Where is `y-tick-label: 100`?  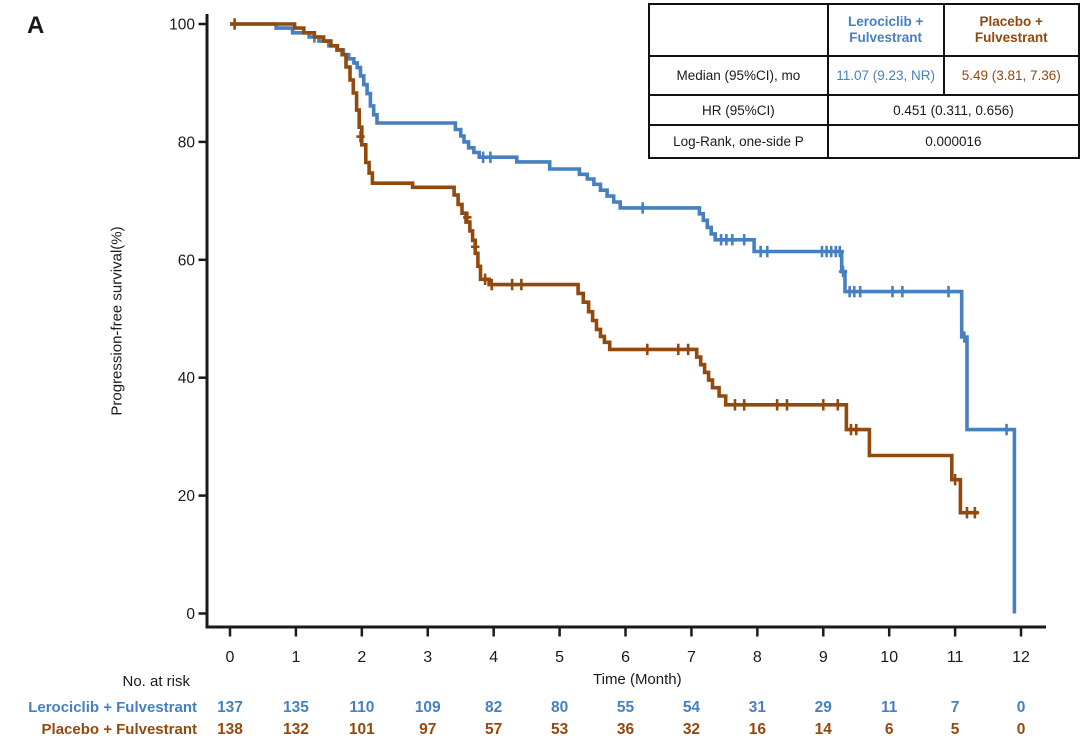
y-tick-label: 100 is located at coordinates (182, 25).